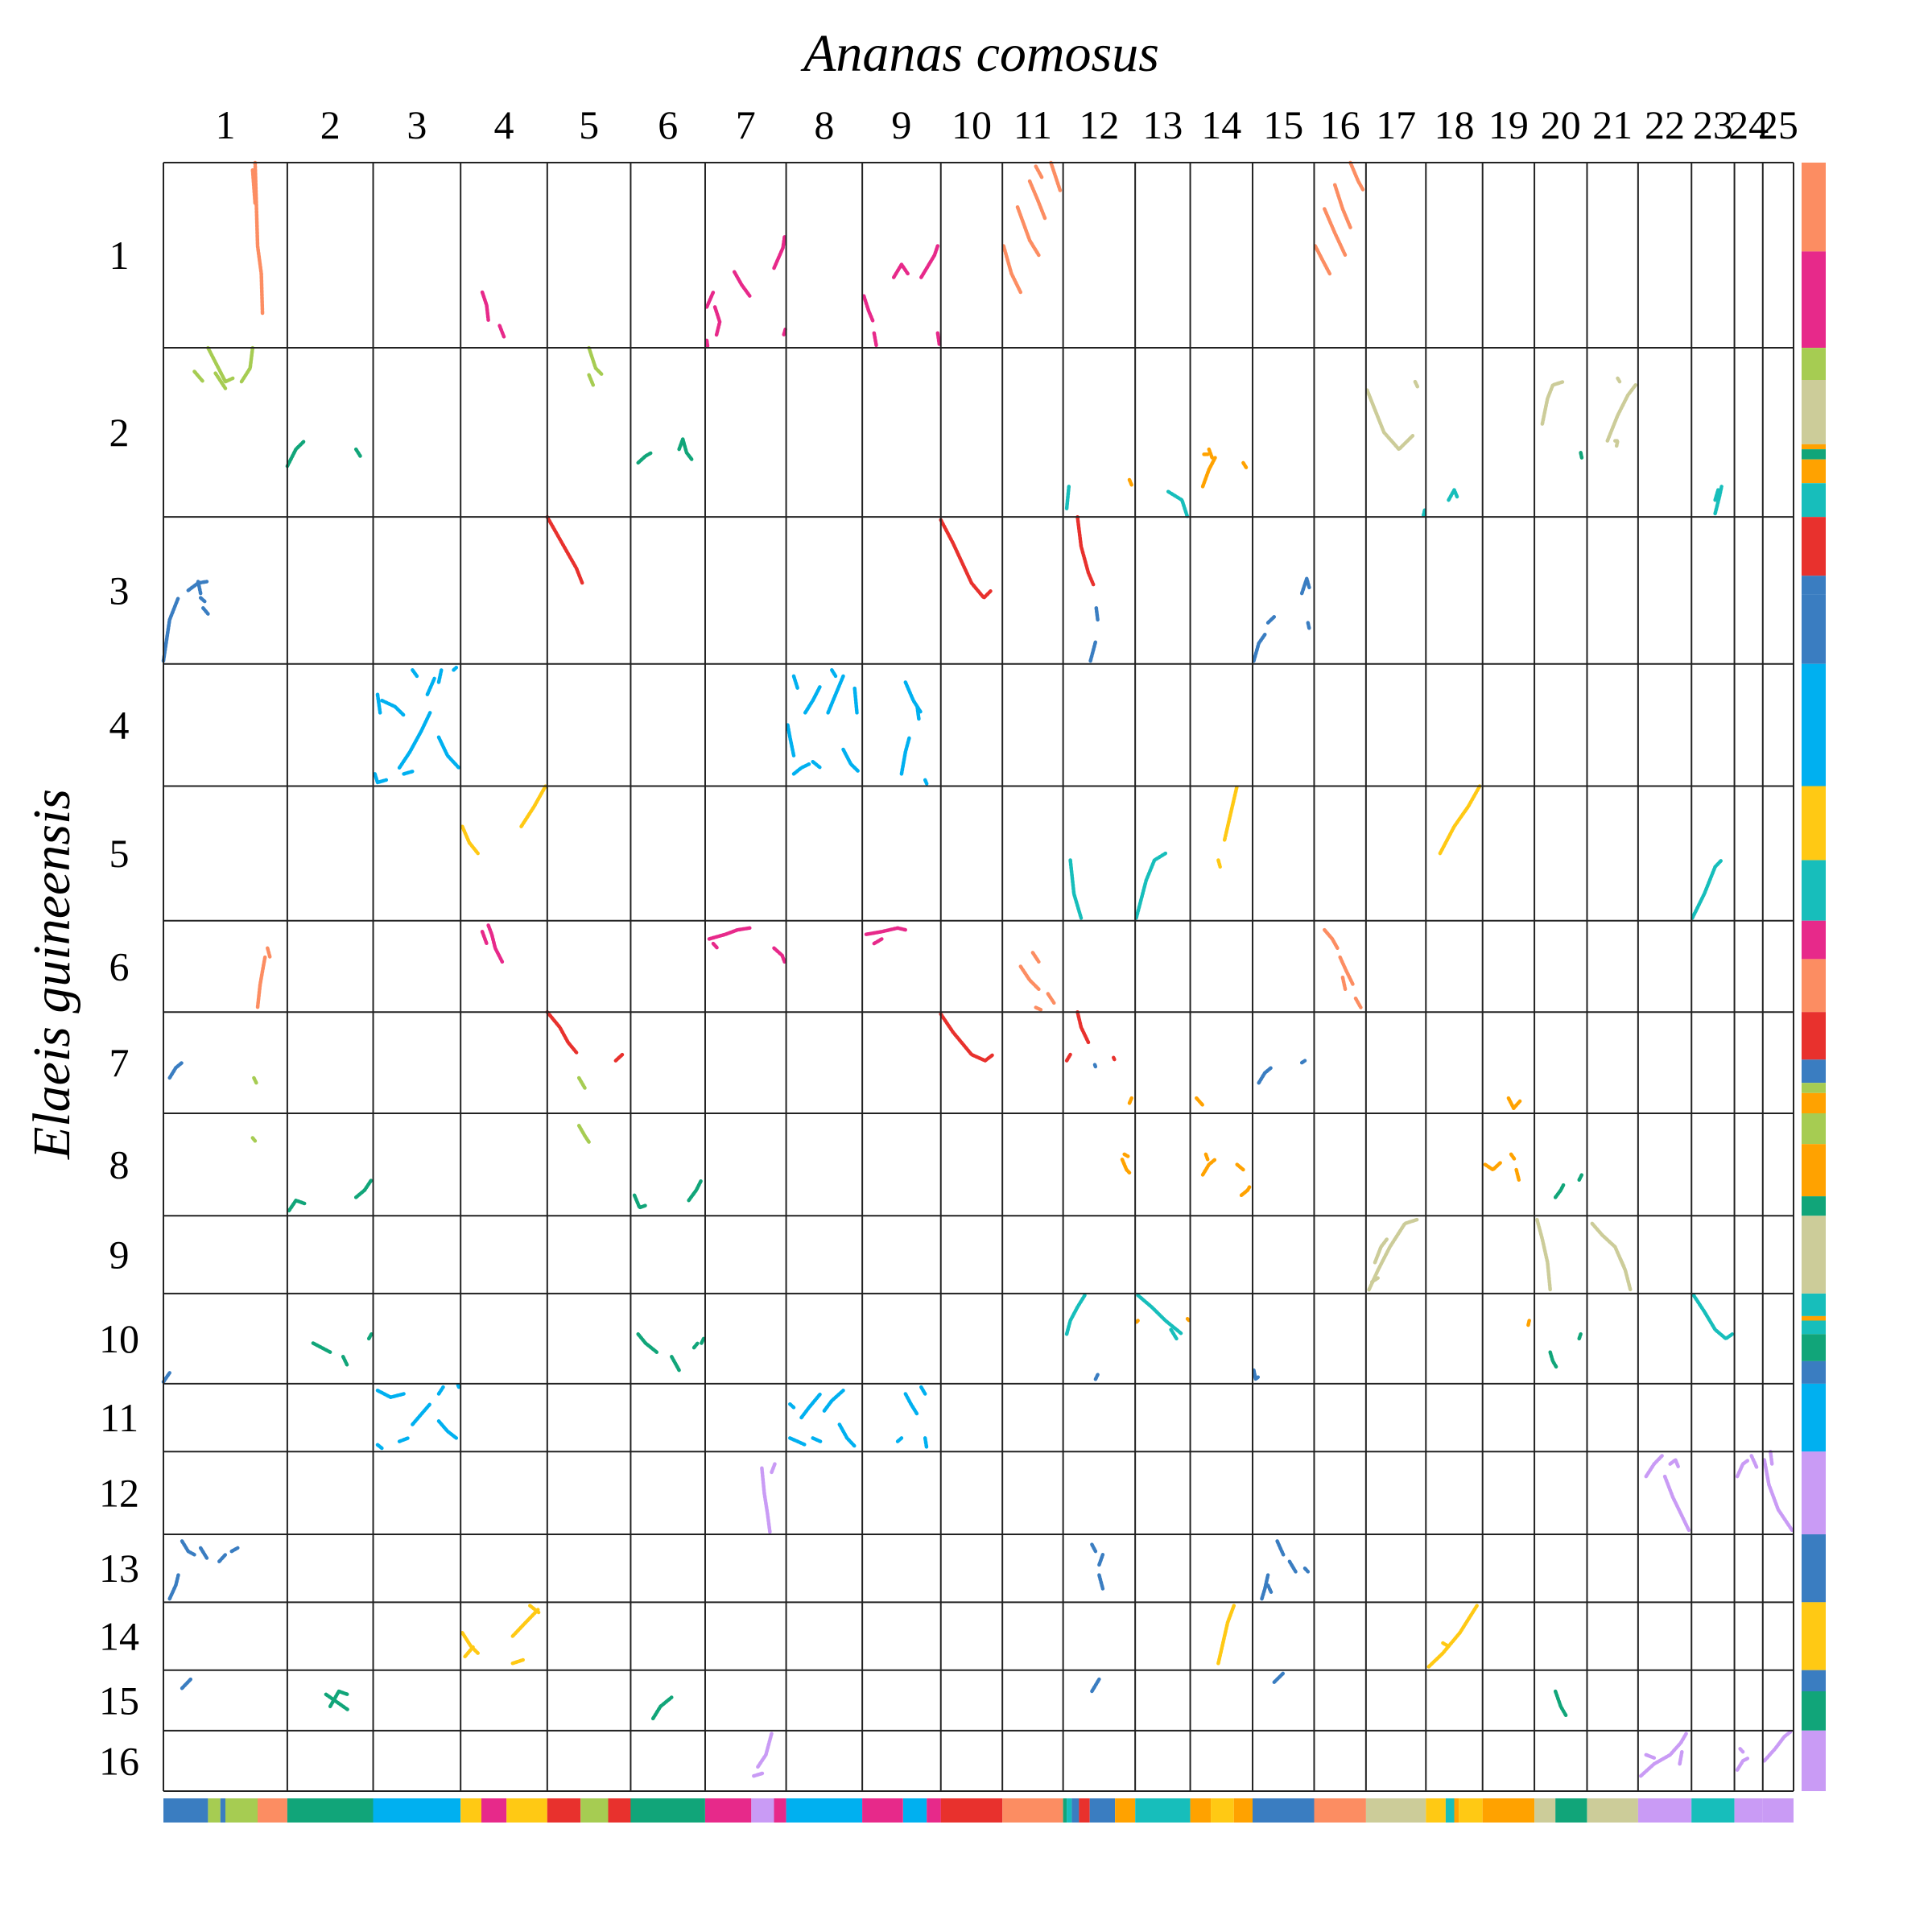  Describe the element at coordinates (972, 124) in the screenshot. I see `x-tick-label: 10` at that location.